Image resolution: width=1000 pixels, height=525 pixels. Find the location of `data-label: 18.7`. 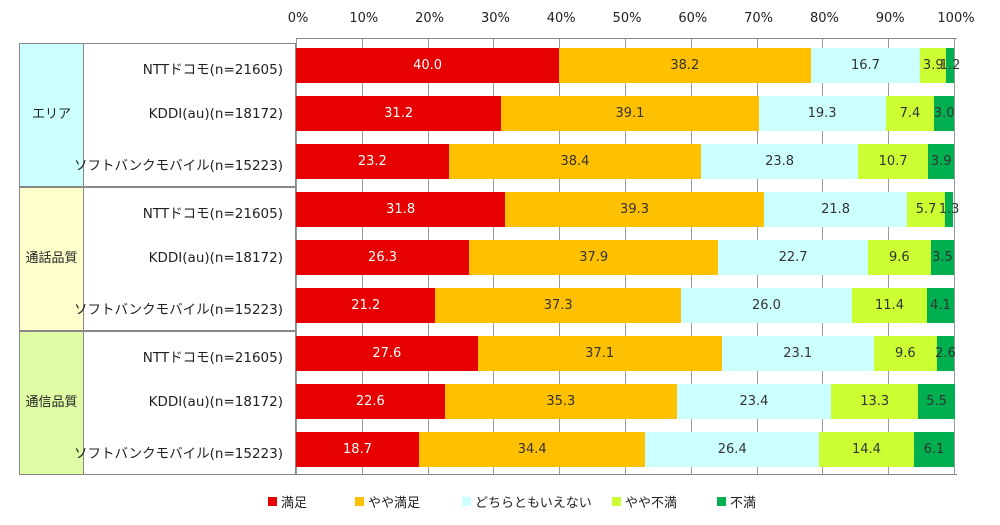

data-label: 18.7 is located at coordinates (357, 449).